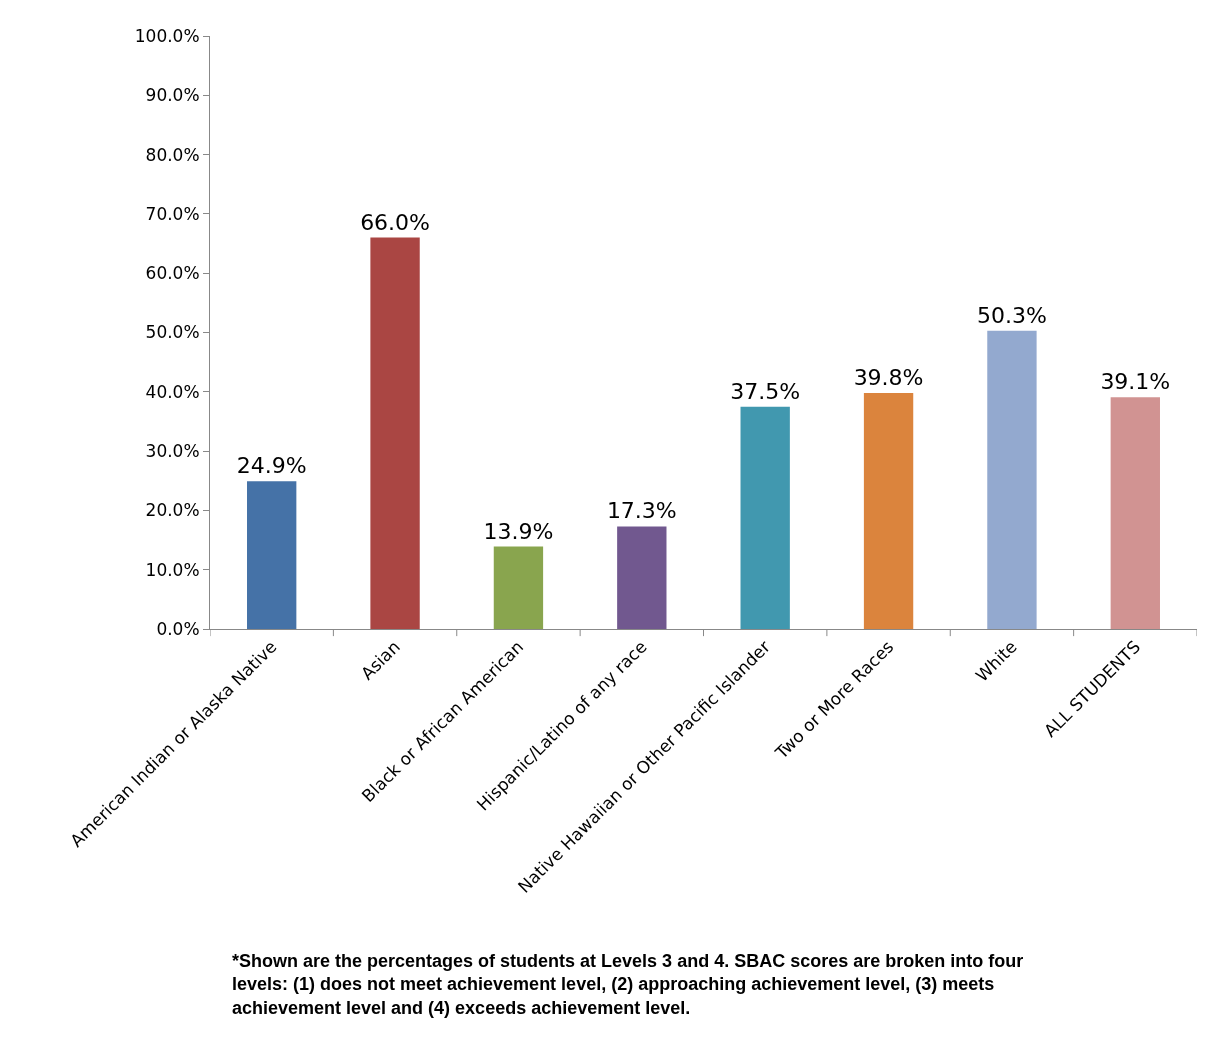 The image size is (1220, 1047). Describe the element at coordinates (172, 391) in the screenshot. I see `y-tick-label: 40.0%` at that location.